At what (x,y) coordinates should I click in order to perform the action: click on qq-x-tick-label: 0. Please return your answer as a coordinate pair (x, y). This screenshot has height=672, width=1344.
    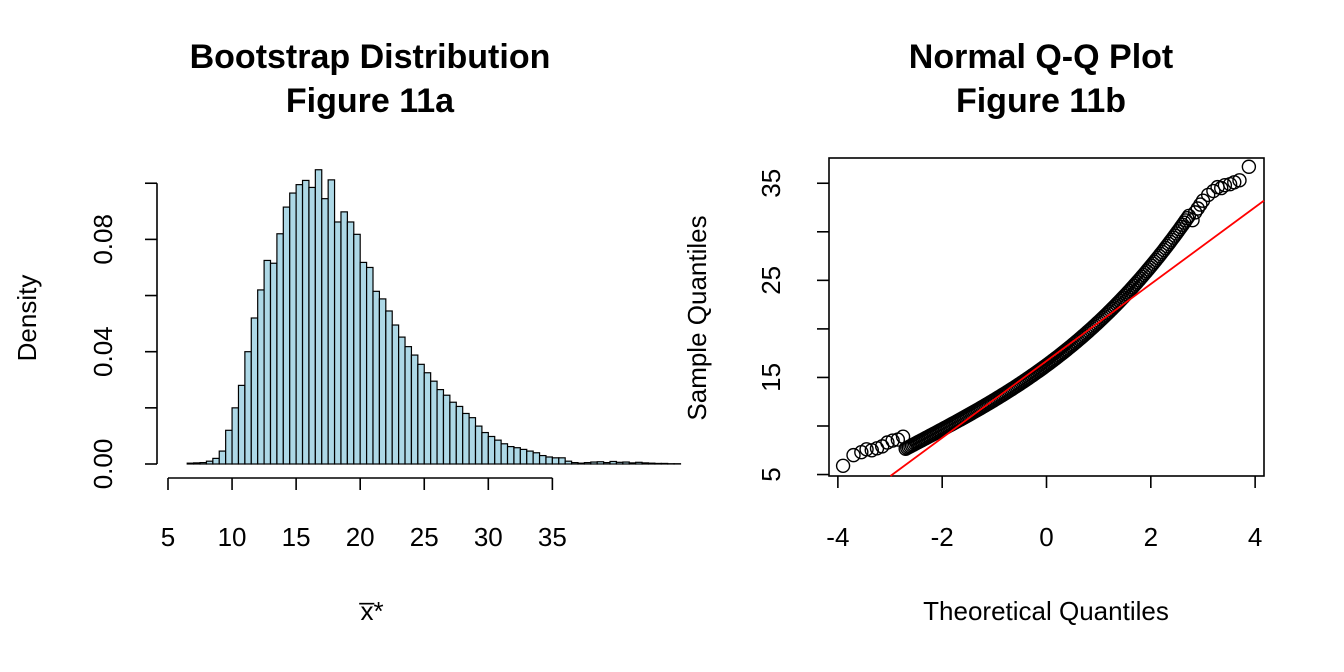
    Looking at the image, I should click on (1046, 537).